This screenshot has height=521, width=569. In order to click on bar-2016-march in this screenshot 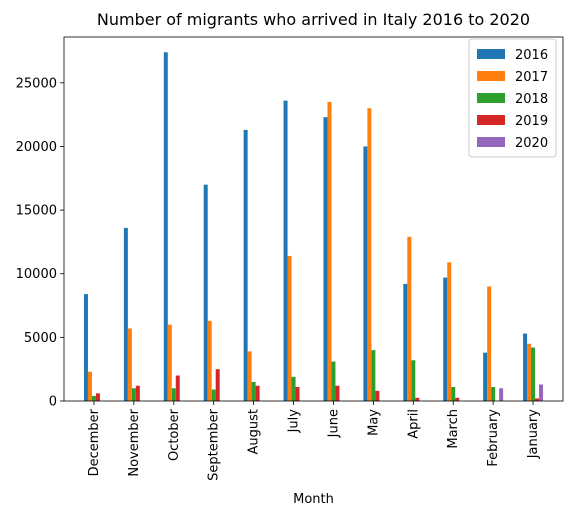, I will do `click(445, 339)`.